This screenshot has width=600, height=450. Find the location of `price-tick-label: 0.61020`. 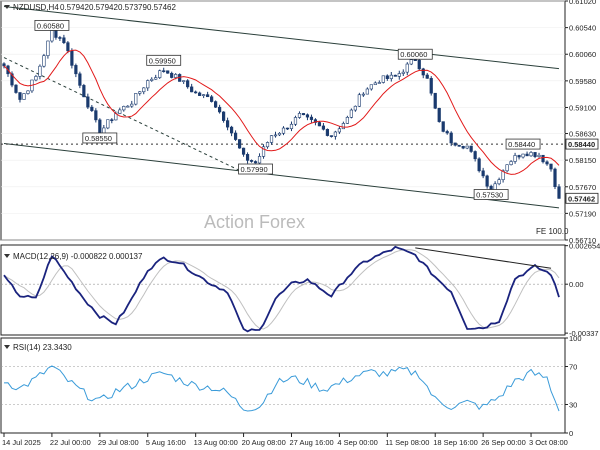

price-tick-label: 0.61020 is located at coordinates (582, 3).